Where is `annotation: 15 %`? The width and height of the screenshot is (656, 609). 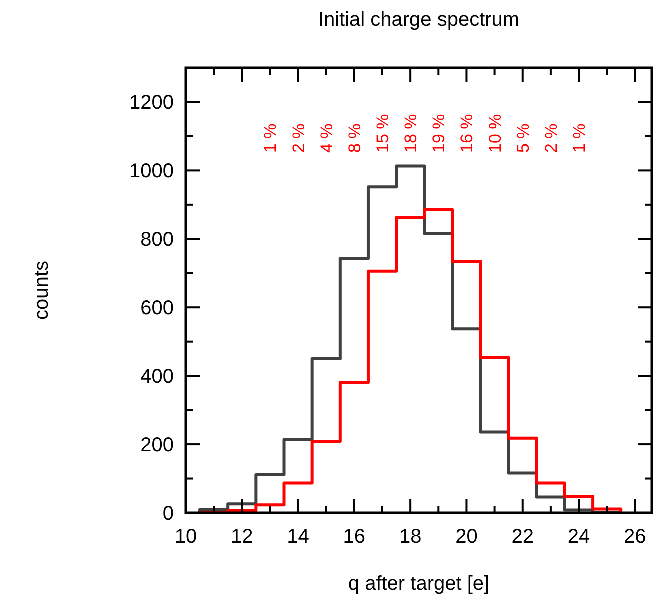
annotation: 15 % is located at coordinates (383, 133).